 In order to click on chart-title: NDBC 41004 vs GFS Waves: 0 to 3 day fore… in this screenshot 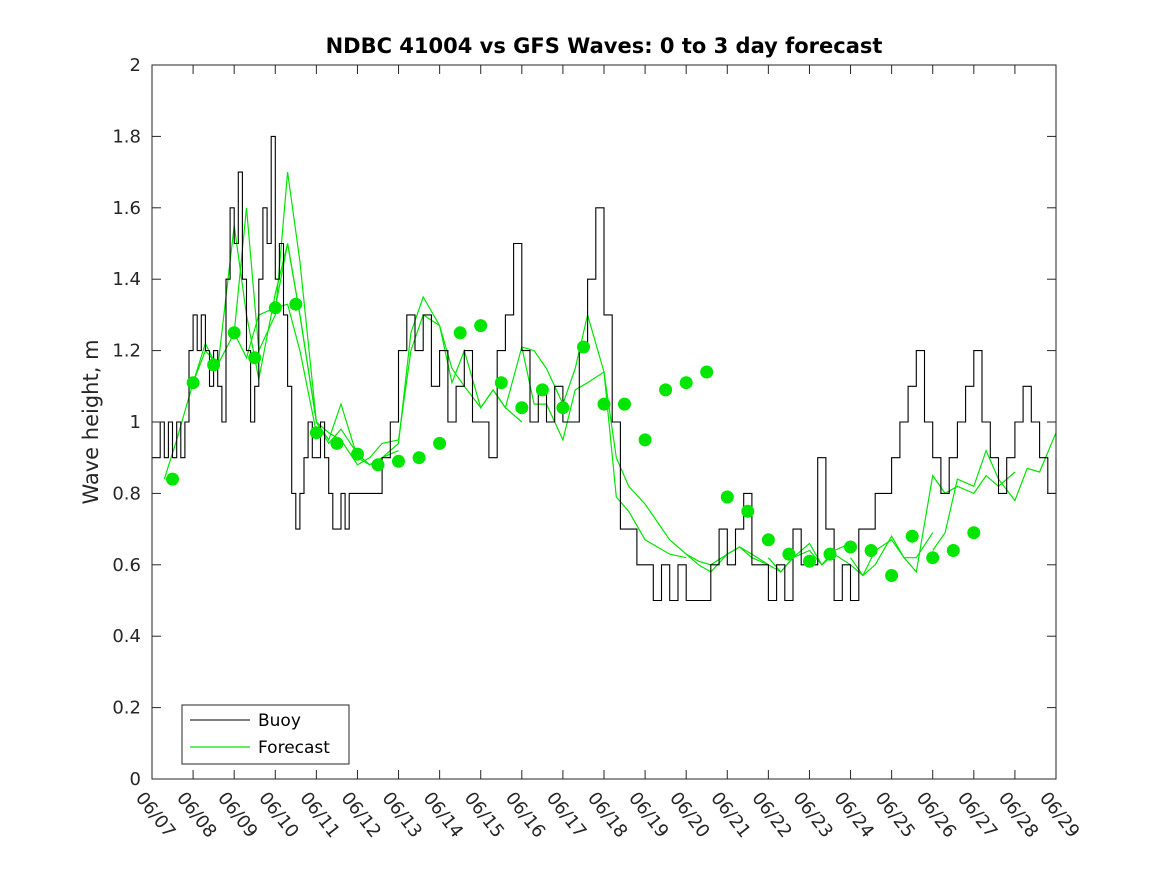, I will do `click(604, 46)`.